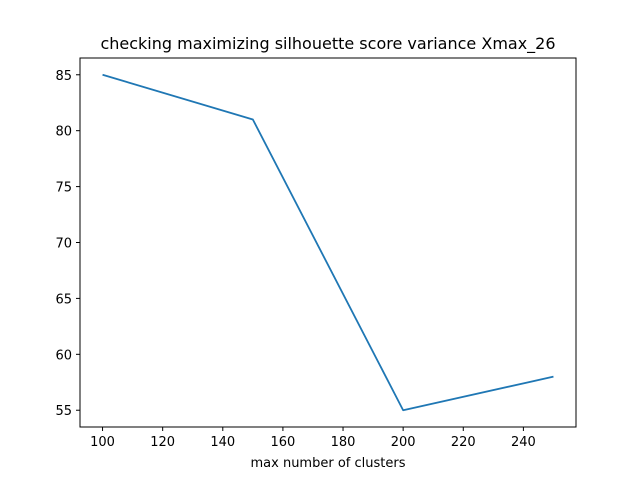  What do you see at coordinates (463, 442) in the screenshot?
I see `x-tick-label: 220` at bounding box center [463, 442].